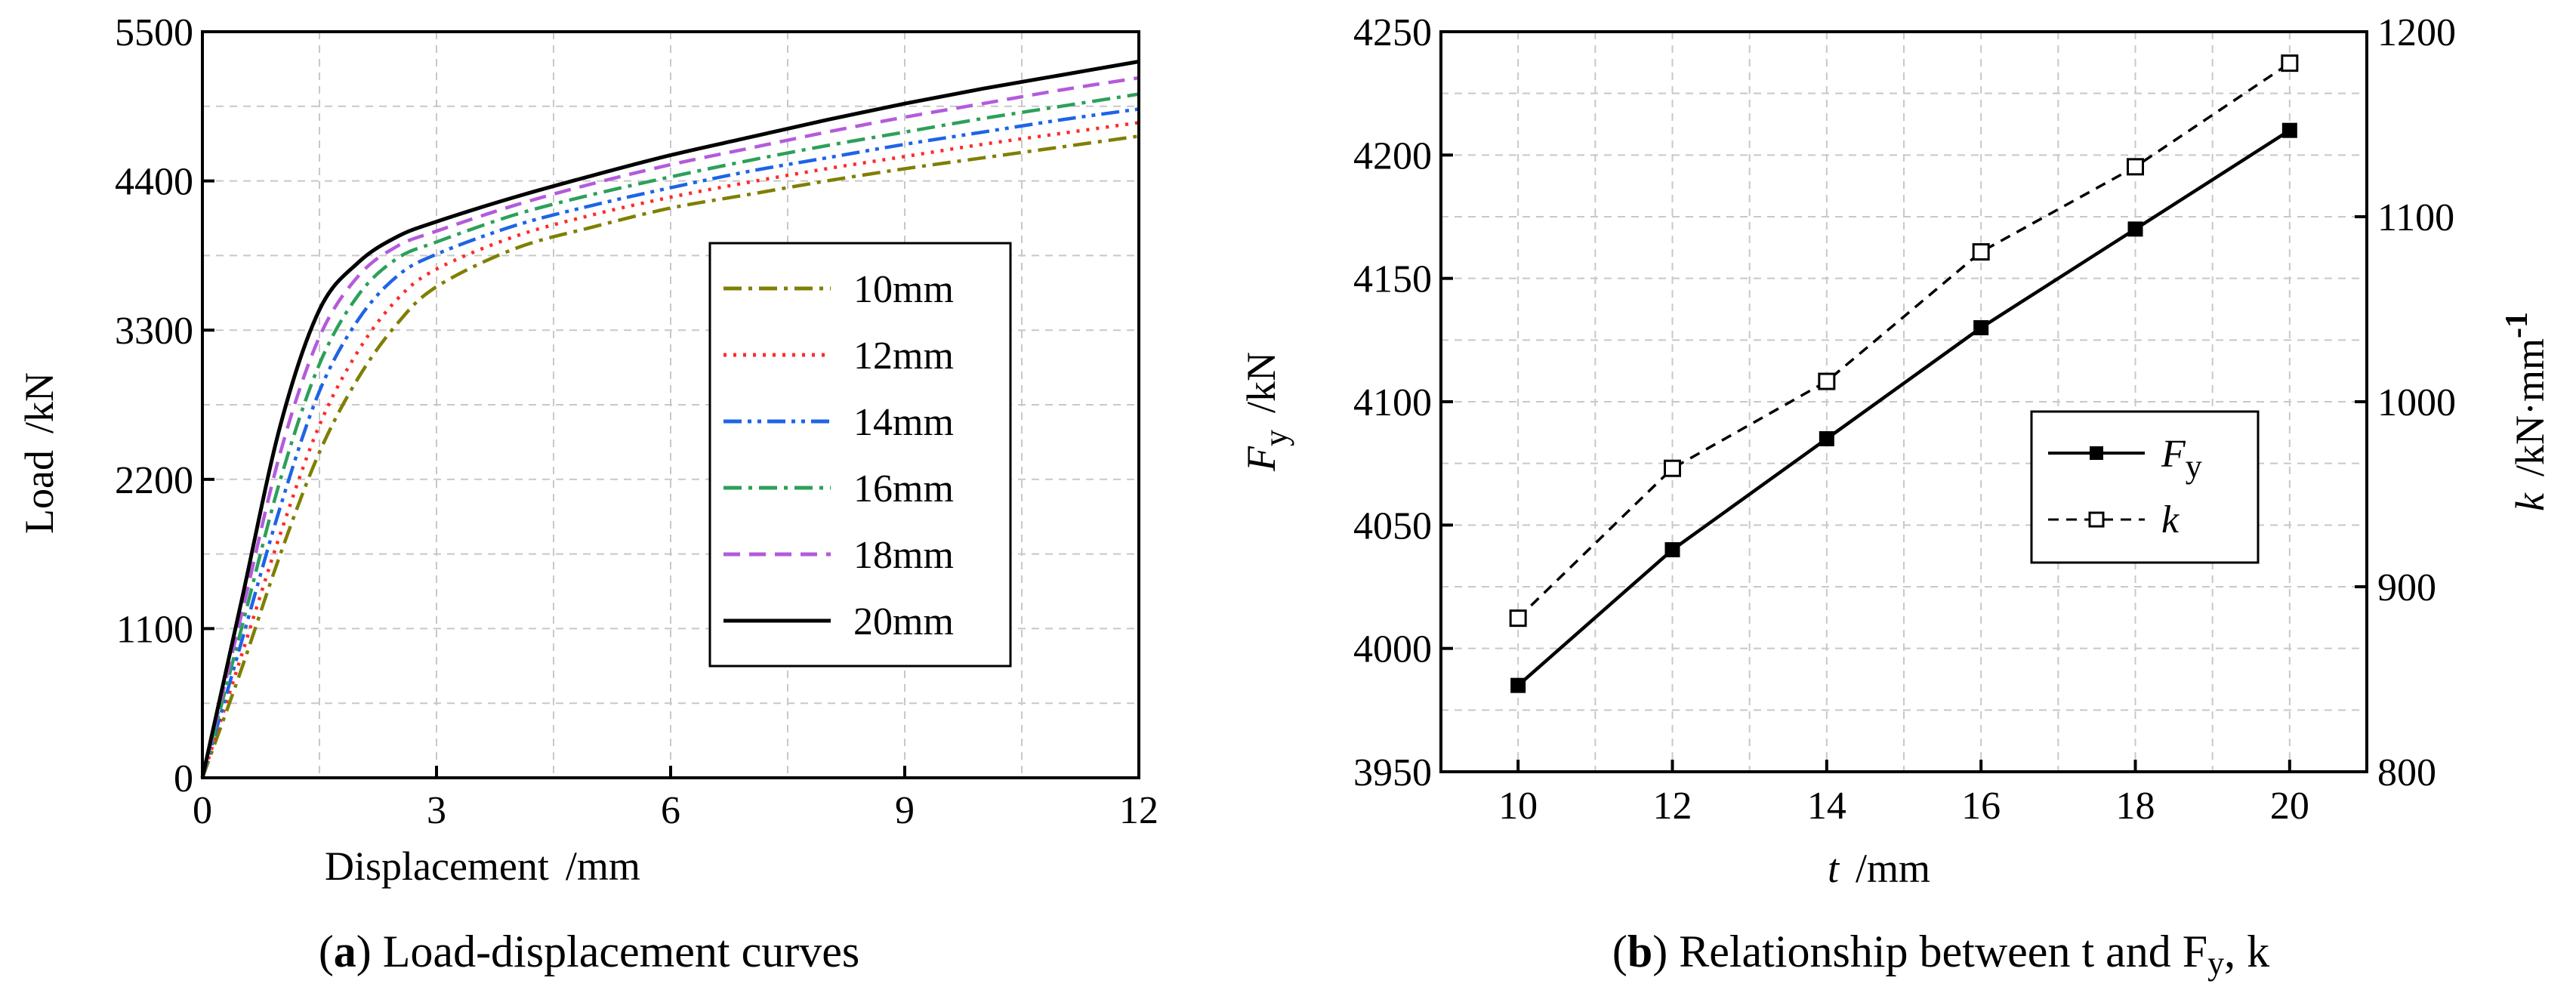  What do you see at coordinates (903, 422) in the screenshot?
I see `legend-label-14mm: 14mm` at bounding box center [903, 422].